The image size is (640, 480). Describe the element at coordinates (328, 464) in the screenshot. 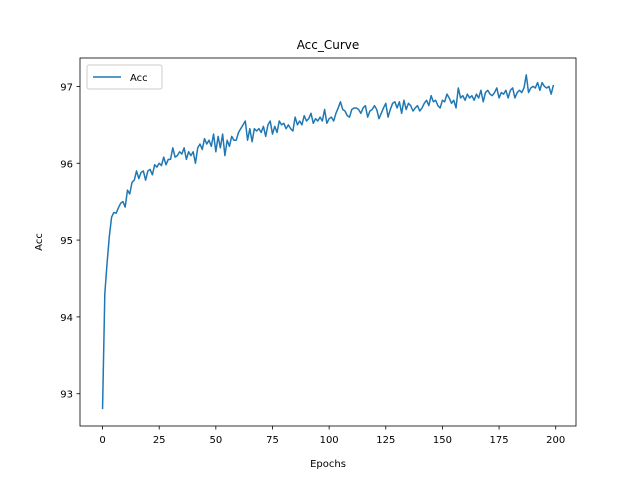

I see `x-axis-label: Epochs` at that location.